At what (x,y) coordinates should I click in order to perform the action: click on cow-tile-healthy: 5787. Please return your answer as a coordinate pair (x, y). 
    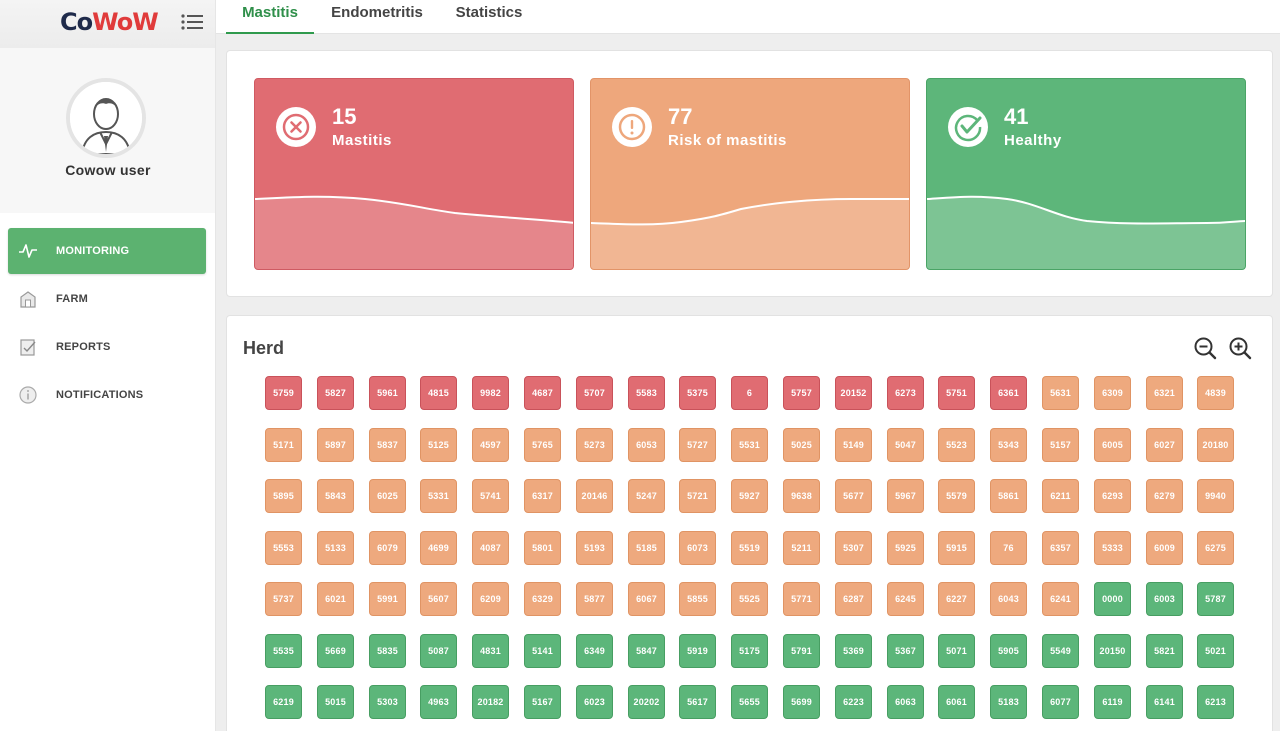
    Looking at the image, I should click on (1215, 599).